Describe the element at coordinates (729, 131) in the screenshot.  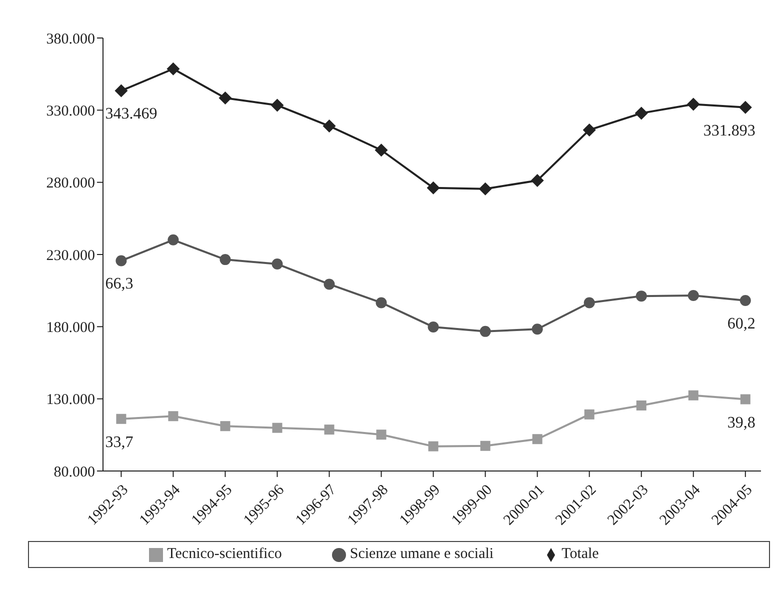
I see `annotation: 331.893` at that location.